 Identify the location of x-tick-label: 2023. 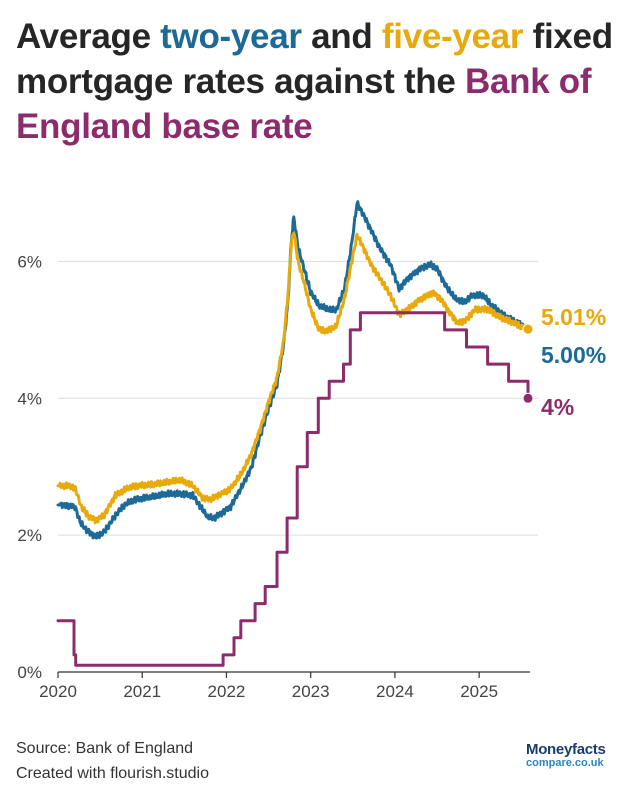
(311, 691).